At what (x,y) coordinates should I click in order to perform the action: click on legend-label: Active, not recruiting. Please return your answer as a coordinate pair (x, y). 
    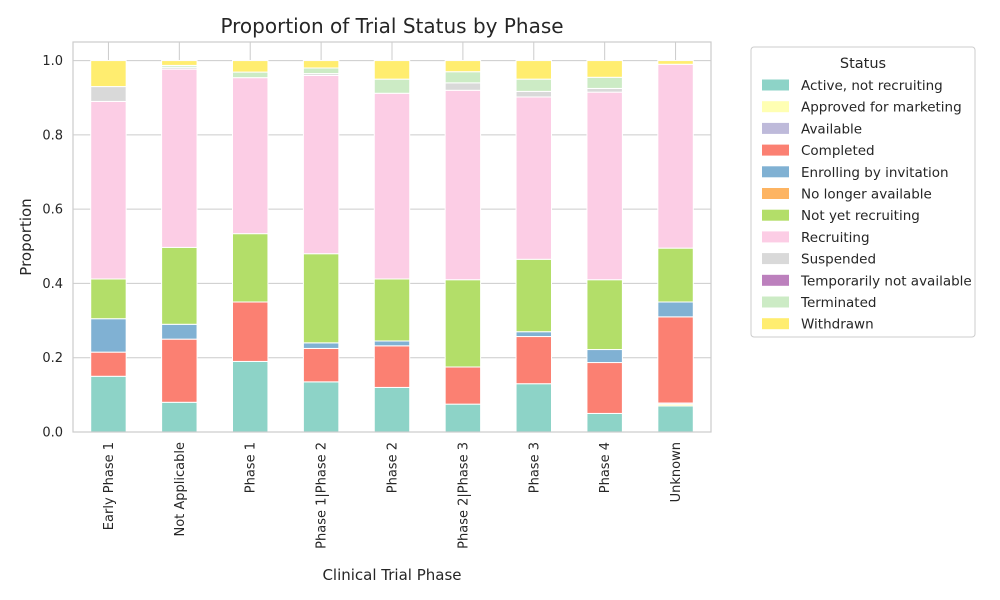
    Looking at the image, I should click on (872, 86).